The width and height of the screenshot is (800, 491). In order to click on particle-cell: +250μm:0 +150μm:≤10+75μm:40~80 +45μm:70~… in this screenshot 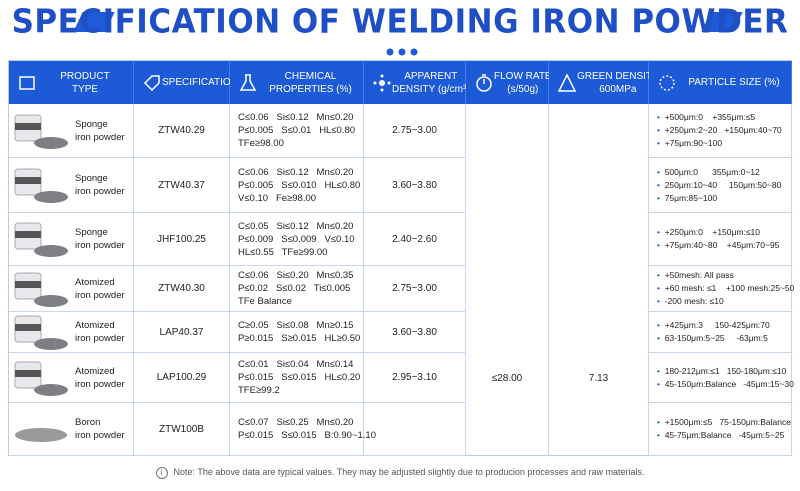, I will do `click(720, 239)`.